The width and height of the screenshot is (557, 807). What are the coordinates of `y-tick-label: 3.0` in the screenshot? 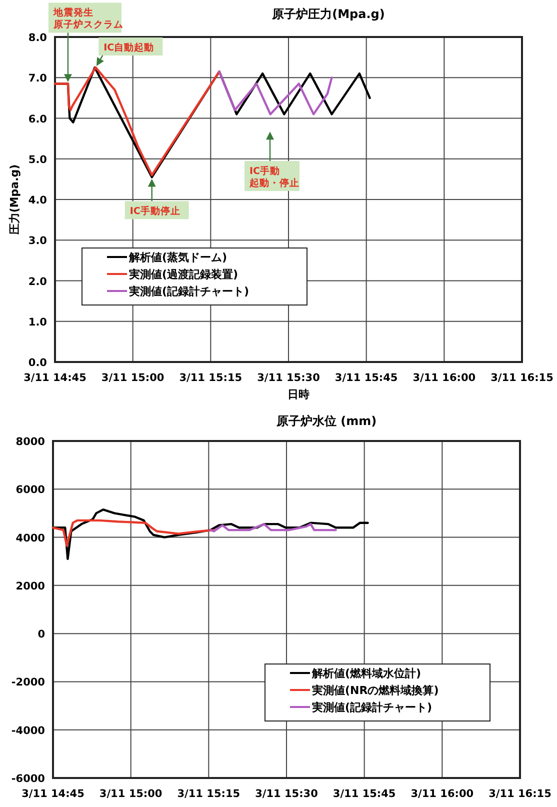 It's located at (37, 241).